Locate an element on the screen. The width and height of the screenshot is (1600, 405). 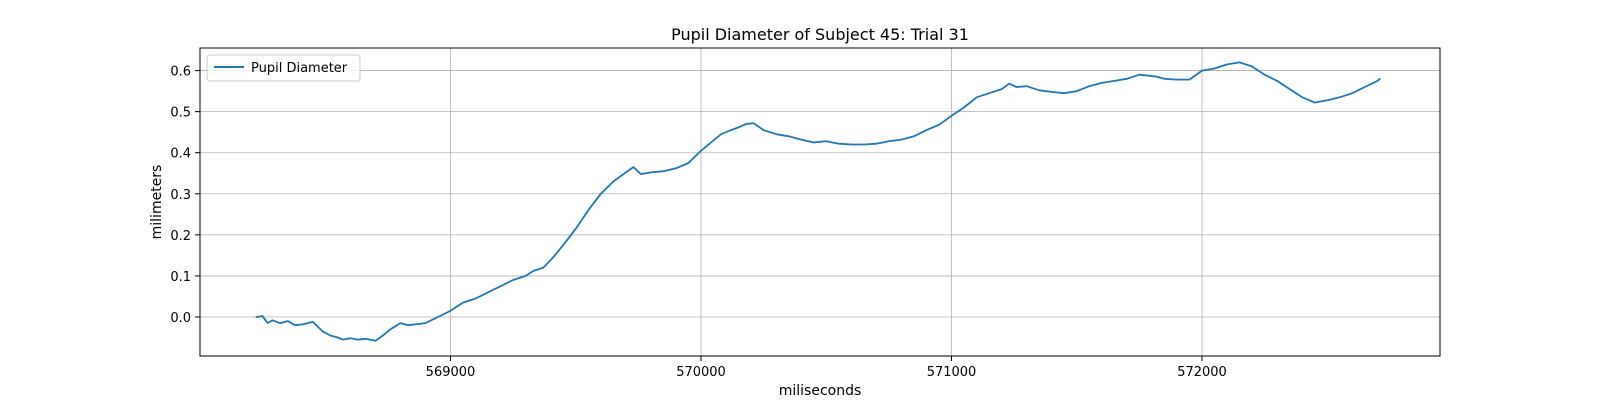
y-axis-label: milimeters is located at coordinates (157, 202).